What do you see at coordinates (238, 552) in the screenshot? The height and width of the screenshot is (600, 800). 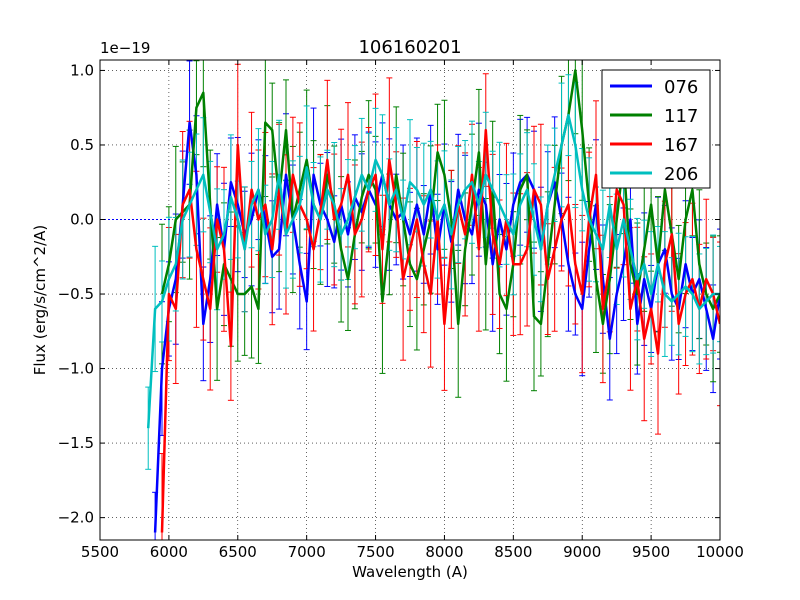 I see `x-tick-label: 6500` at bounding box center [238, 552].